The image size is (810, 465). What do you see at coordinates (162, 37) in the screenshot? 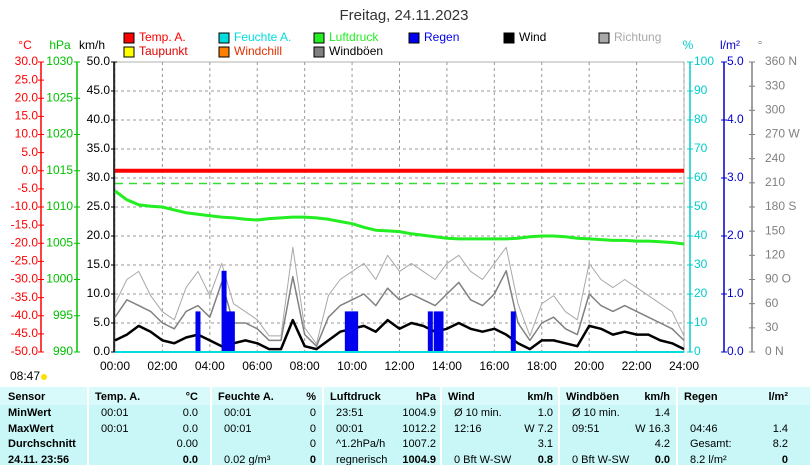
I see `legend-label: Temp. A.` at bounding box center [162, 37].